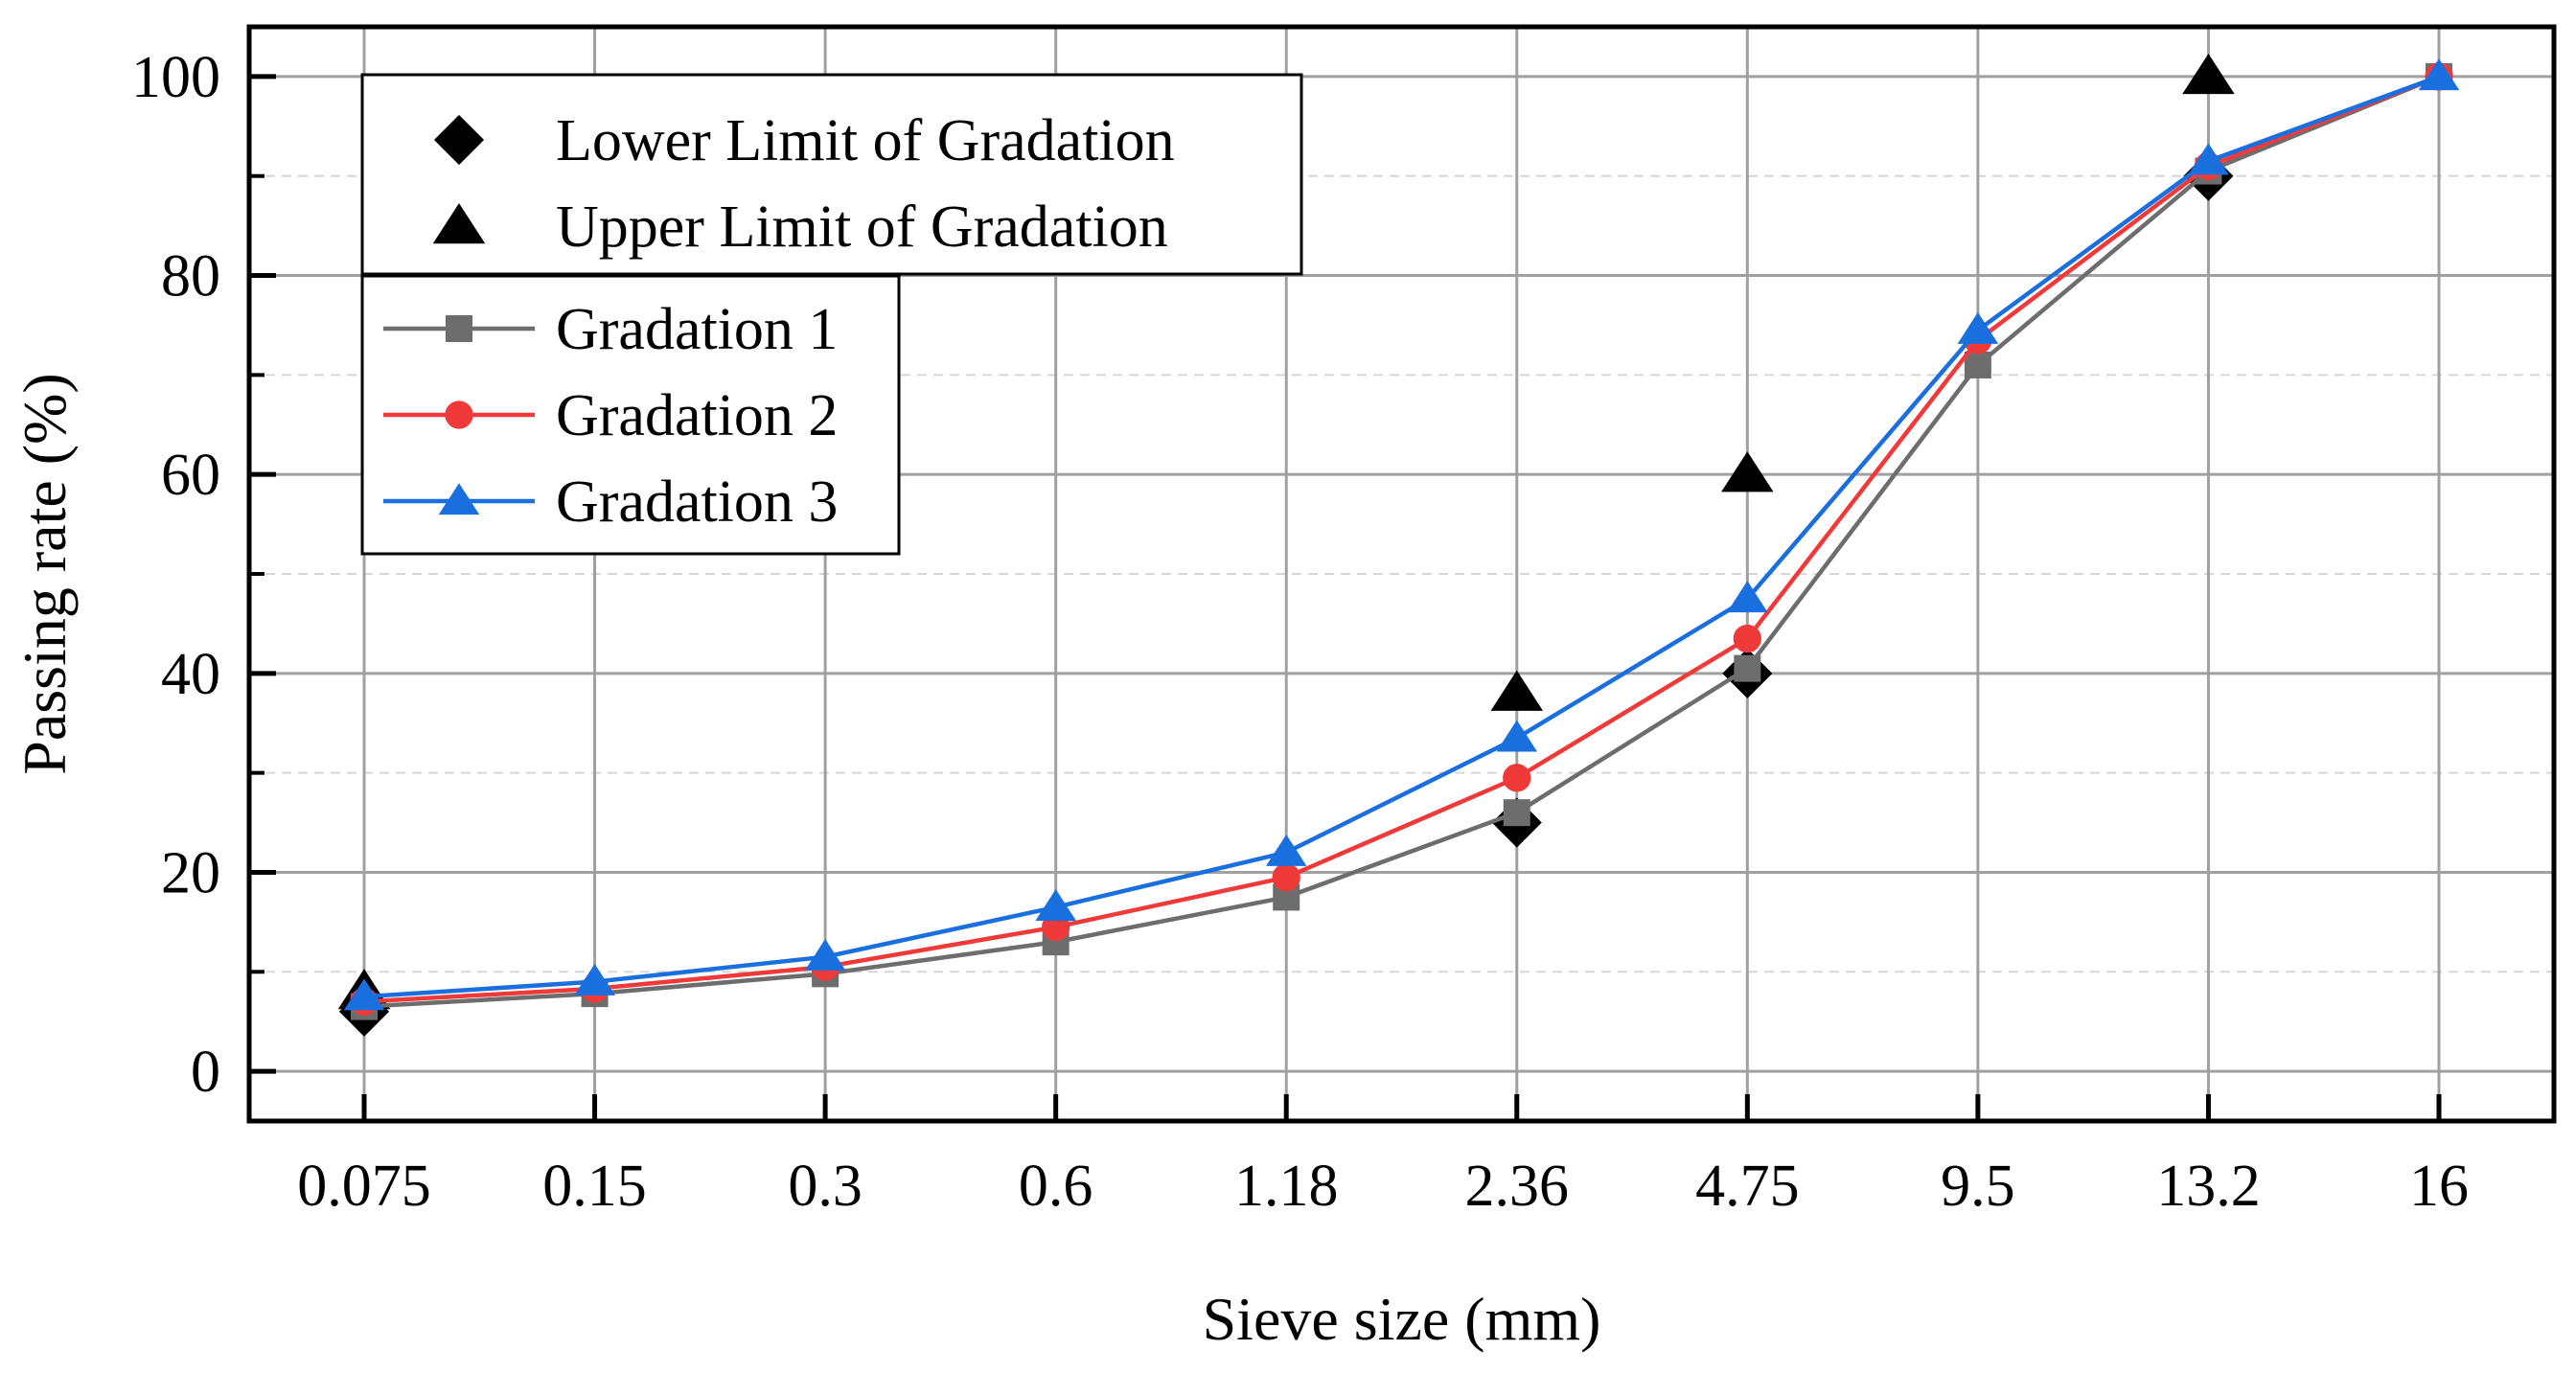 This screenshot has width=2576, height=1373. Describe the element at coordinates (1056, 1186) in the screenshot. I see `x-tick-label: 0.6` at that location.